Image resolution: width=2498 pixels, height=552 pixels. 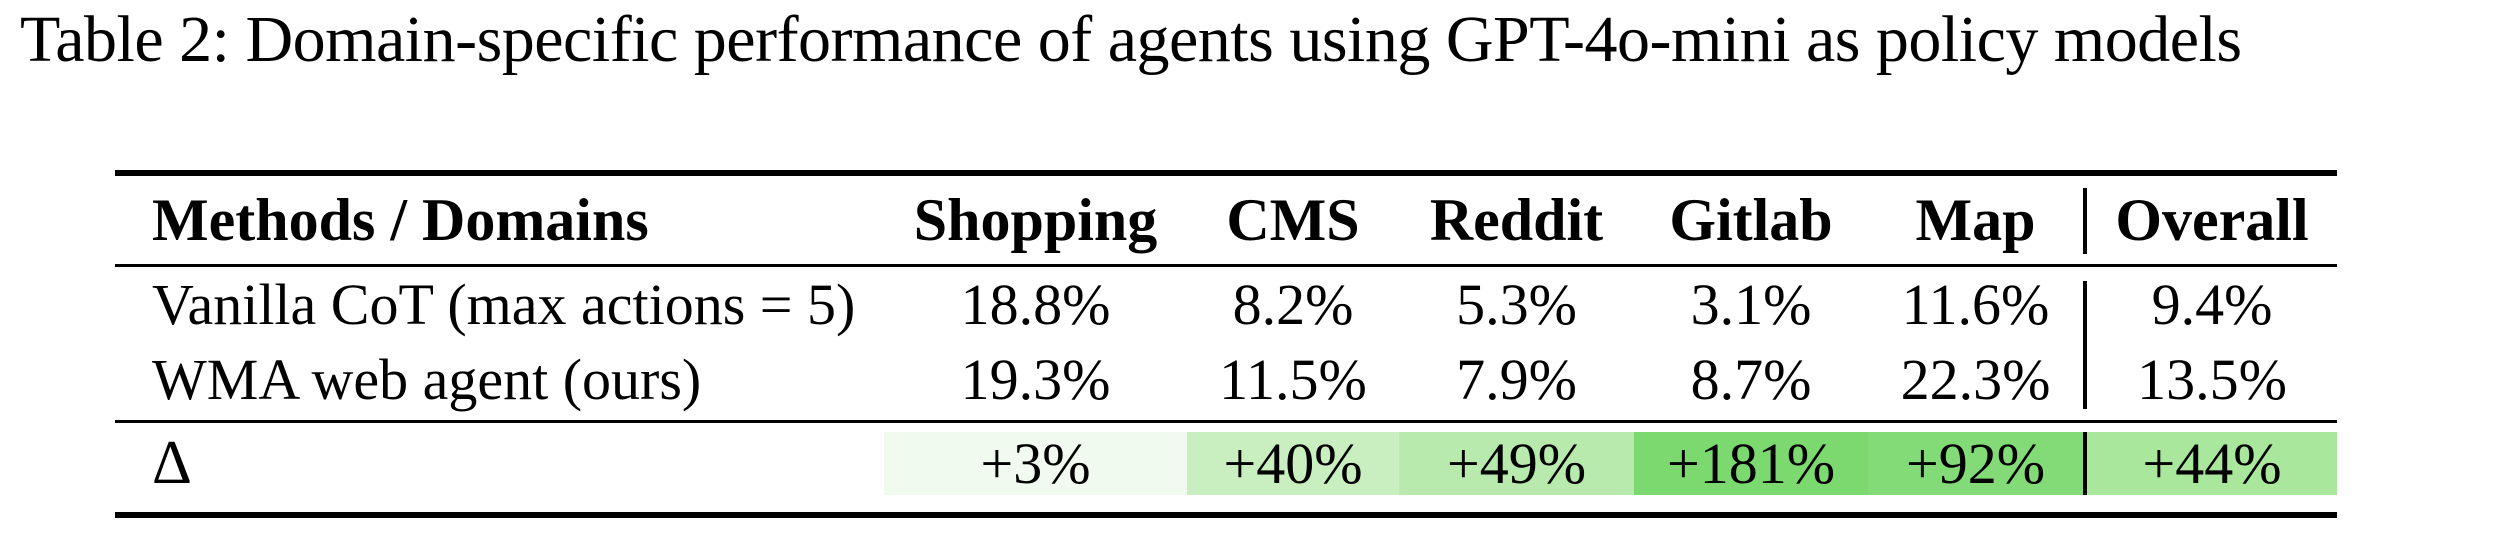 I want to click on value-overall: 13.5%, so click(x=2212, y=379).